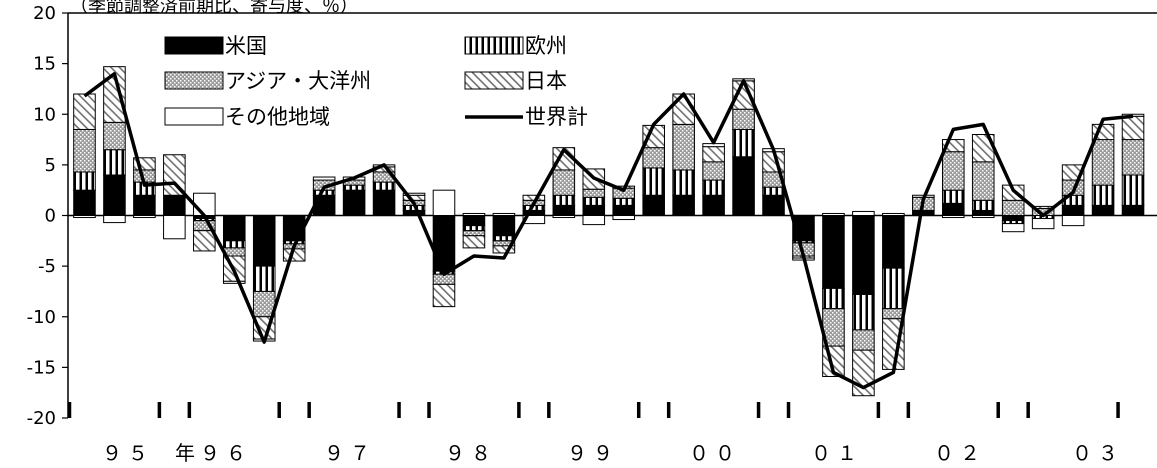  Describe the element at coordinates (44, 64) in the screenshot. I see `y-tick-label: 15` at that location.